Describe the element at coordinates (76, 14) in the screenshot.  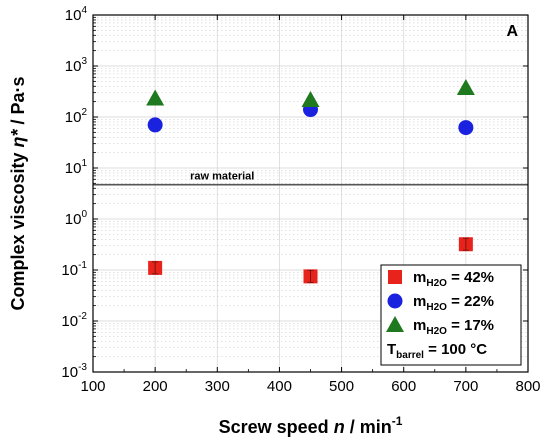
I see `y-tick-label: 10⁴` at that location.